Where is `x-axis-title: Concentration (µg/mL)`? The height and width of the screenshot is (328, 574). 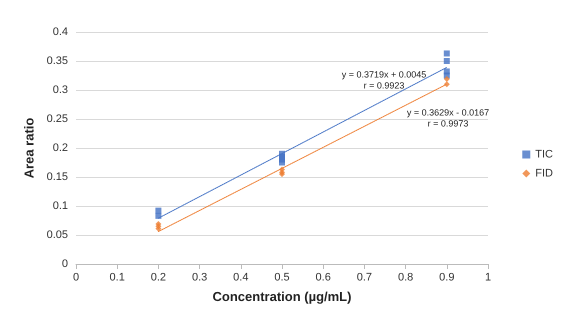 x-axis-title: Concentration (µg/mL) is located at coordinates (282, 296).